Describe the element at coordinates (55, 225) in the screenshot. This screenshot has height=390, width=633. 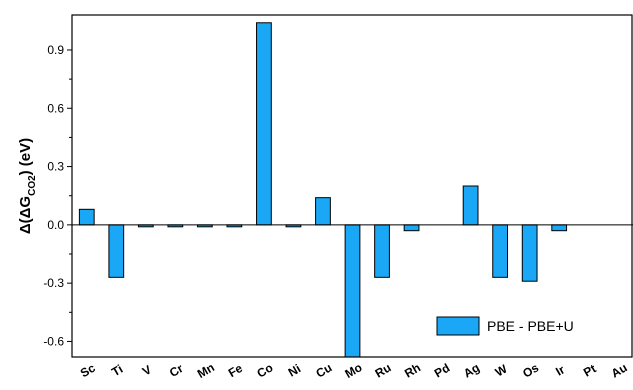
I see `y-tick-label: 0.0` at that location.